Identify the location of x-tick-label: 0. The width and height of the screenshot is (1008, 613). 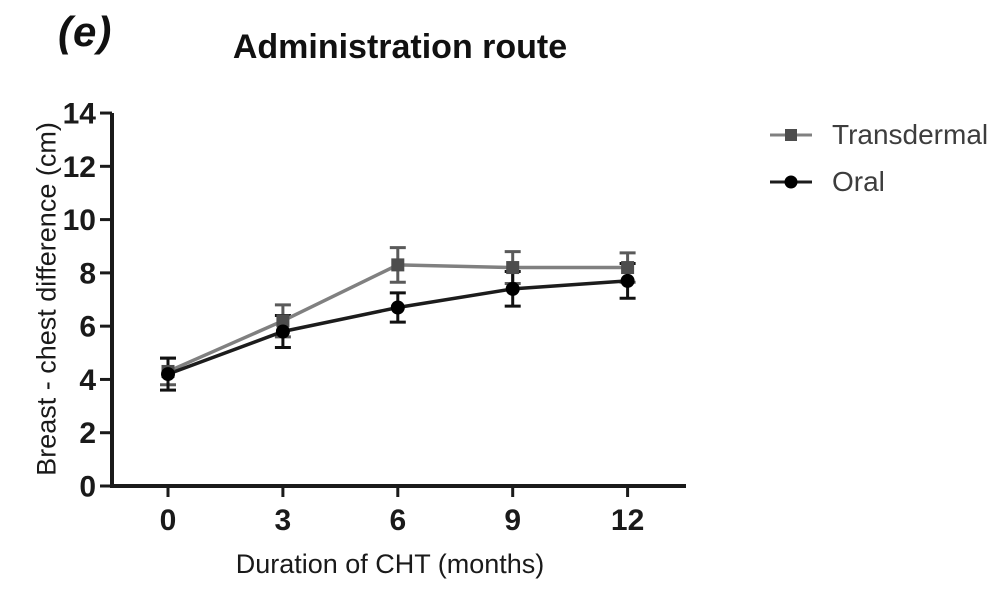
(168, 520).